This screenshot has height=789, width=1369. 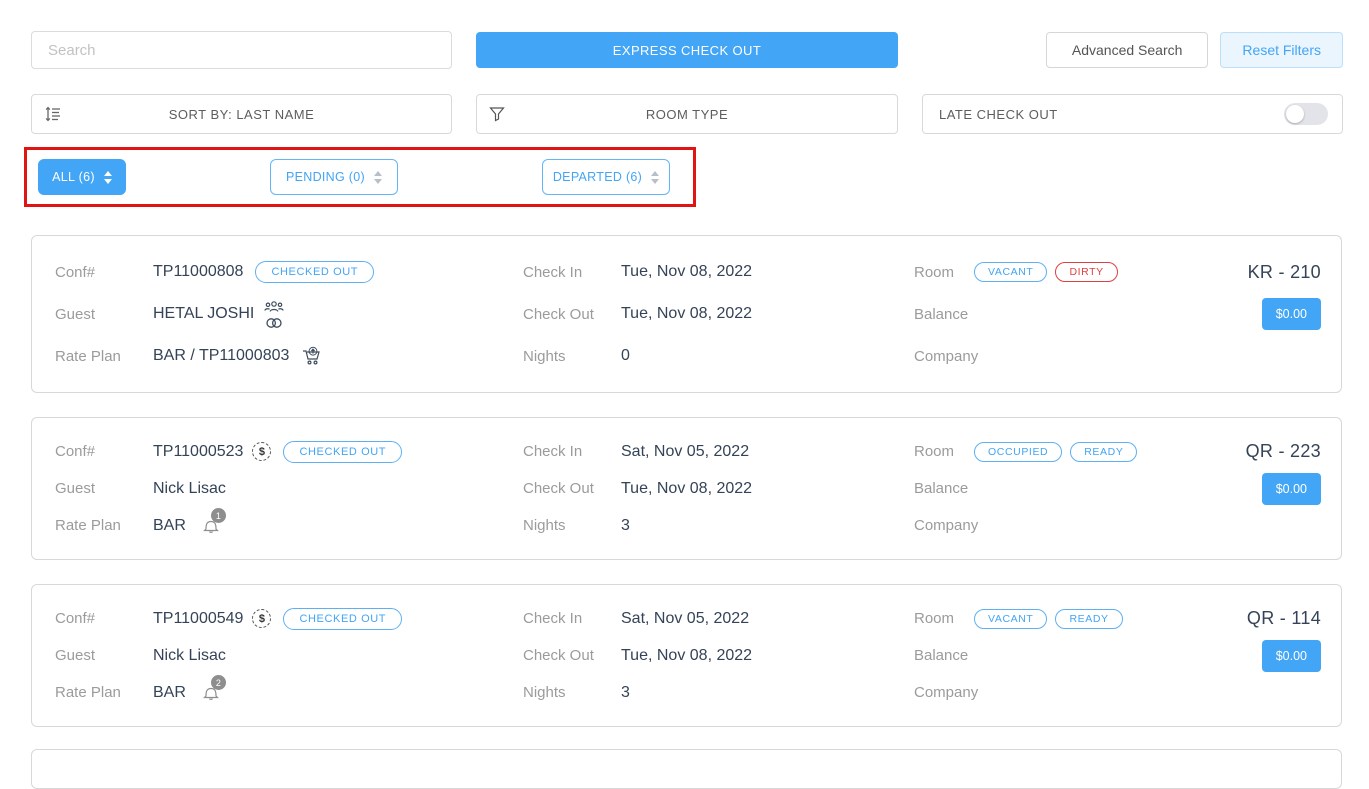 I want to click on reset-filters-button: Reset Filters, so click(x=1281, y=50).